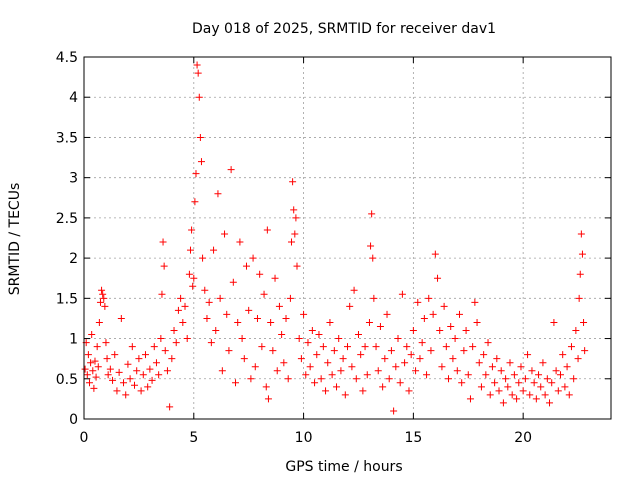 This screenshot has height=480, width=640. I want to click on y-tick-label: 3.5, so click(67, 138).